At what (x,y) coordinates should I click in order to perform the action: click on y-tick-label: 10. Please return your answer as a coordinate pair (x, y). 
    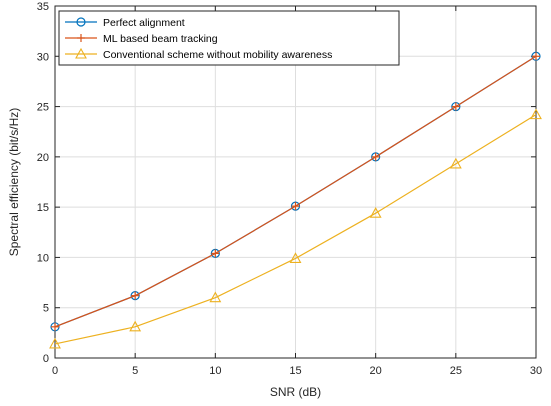
    Looking at the image, I should click on (43, 258).